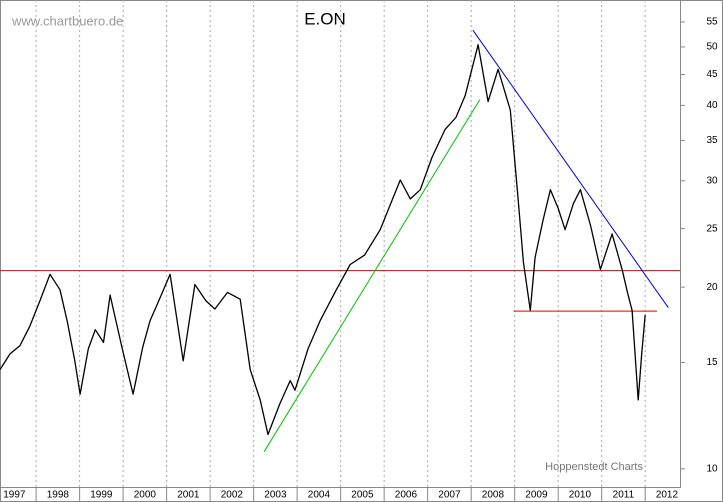 This screenshot has width=723, height=502. Describe the element at coordinates (275, 495) in the screenshot. I see `x-tick-label: 2003` at that location.